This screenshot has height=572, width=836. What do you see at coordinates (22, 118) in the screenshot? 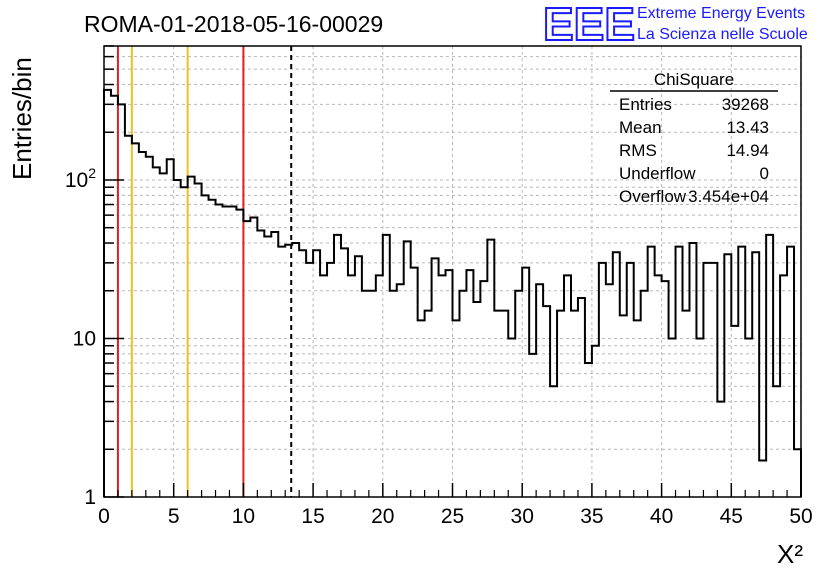
I see `y-axis-label: Entries/bin` at bounding box center [22, 118].